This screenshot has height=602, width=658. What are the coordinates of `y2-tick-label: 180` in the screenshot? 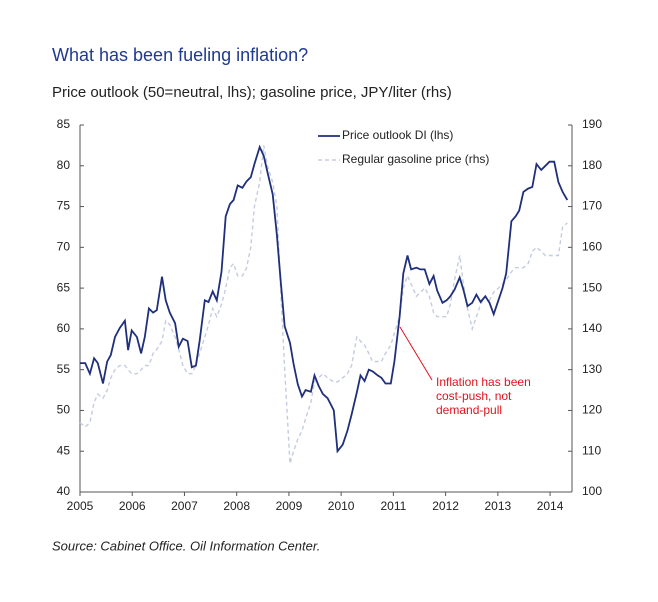 It's located at (592, 165).